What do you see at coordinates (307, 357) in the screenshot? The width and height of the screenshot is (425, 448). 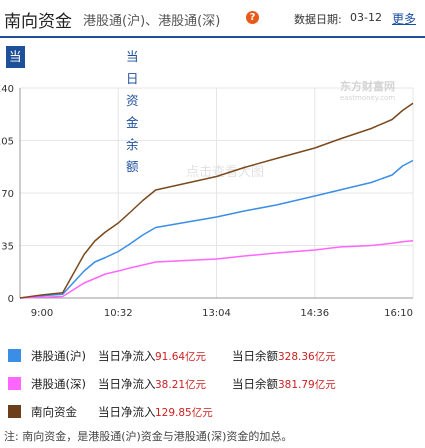 I see `legend-balance-value: 328.36亿元` at bounding box center [307, 357].